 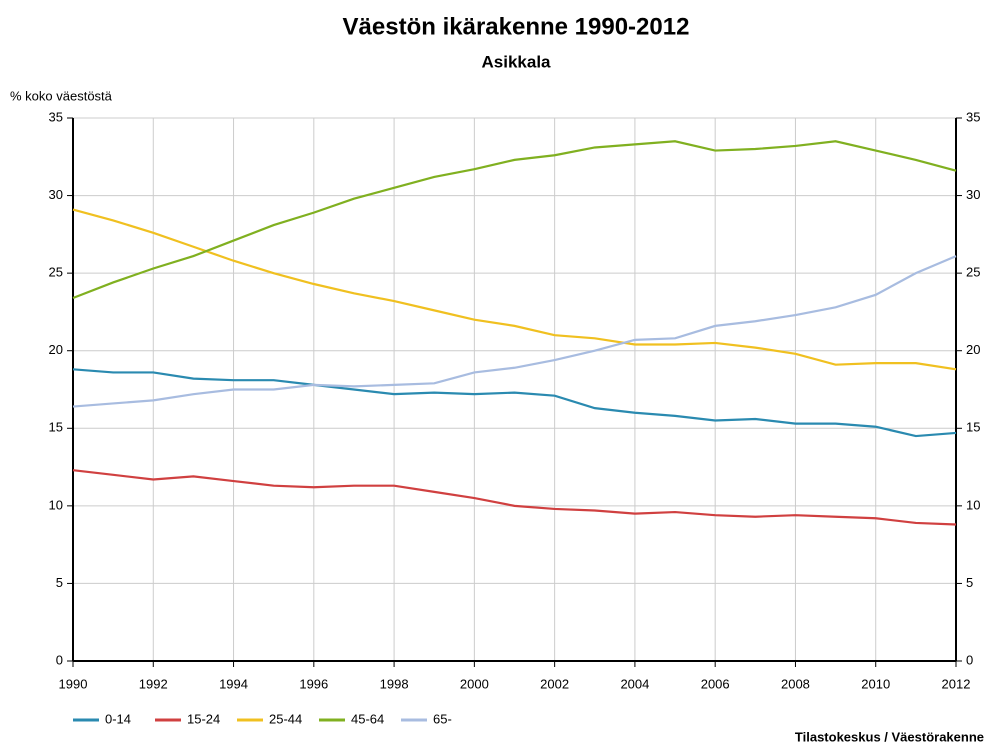 What do you see at coordinates (973, 272) in the screenshot?
I see `y2-tick-label: 25` at bounding box center [973, 272].